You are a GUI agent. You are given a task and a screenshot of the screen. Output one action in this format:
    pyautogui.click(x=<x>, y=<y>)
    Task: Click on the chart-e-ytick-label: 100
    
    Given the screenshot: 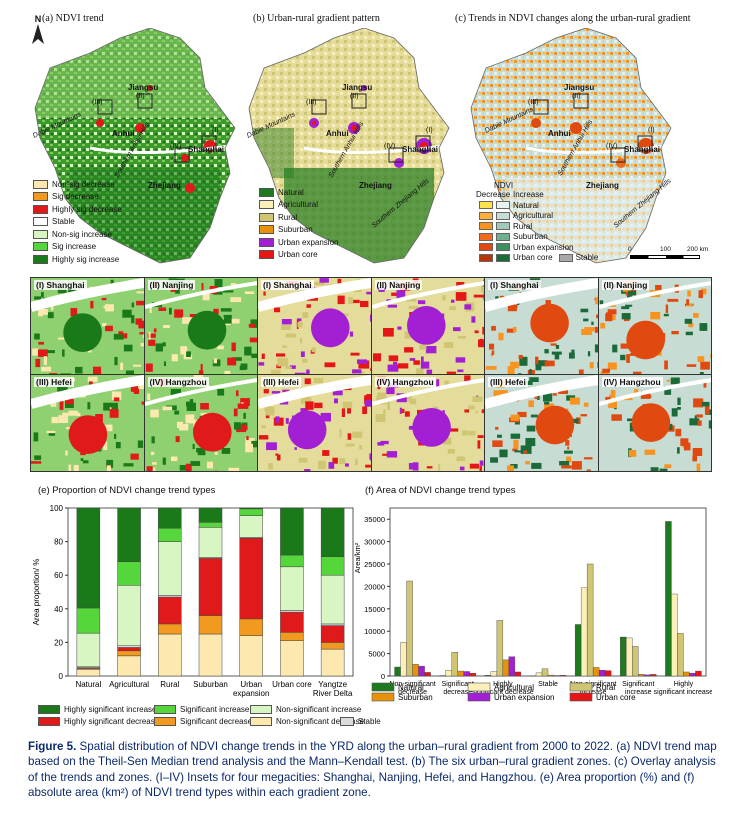 What is the action you would take?
    pyautogui.click(x=57, y=508)
    